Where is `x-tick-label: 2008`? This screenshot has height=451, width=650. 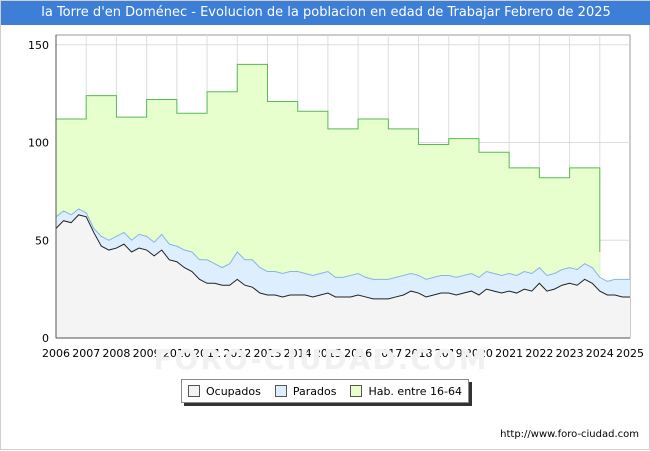
x-tick-label: 2008 is located at coordinates (116, 353).